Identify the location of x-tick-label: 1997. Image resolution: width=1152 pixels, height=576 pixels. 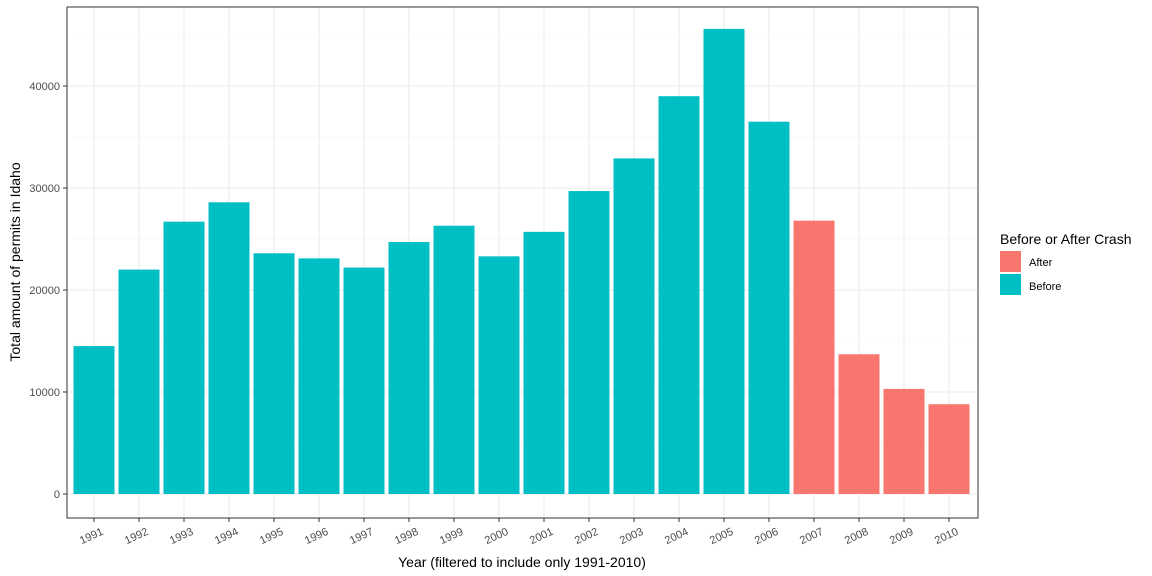
(361, 536).